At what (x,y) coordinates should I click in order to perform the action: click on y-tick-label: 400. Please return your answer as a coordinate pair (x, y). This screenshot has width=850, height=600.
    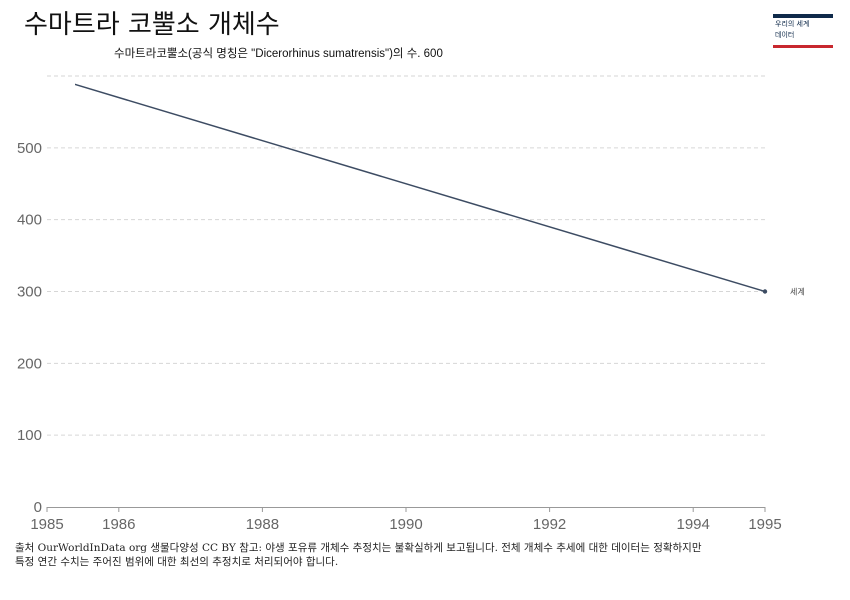
    Looking at the image, I should click on (29, 220).